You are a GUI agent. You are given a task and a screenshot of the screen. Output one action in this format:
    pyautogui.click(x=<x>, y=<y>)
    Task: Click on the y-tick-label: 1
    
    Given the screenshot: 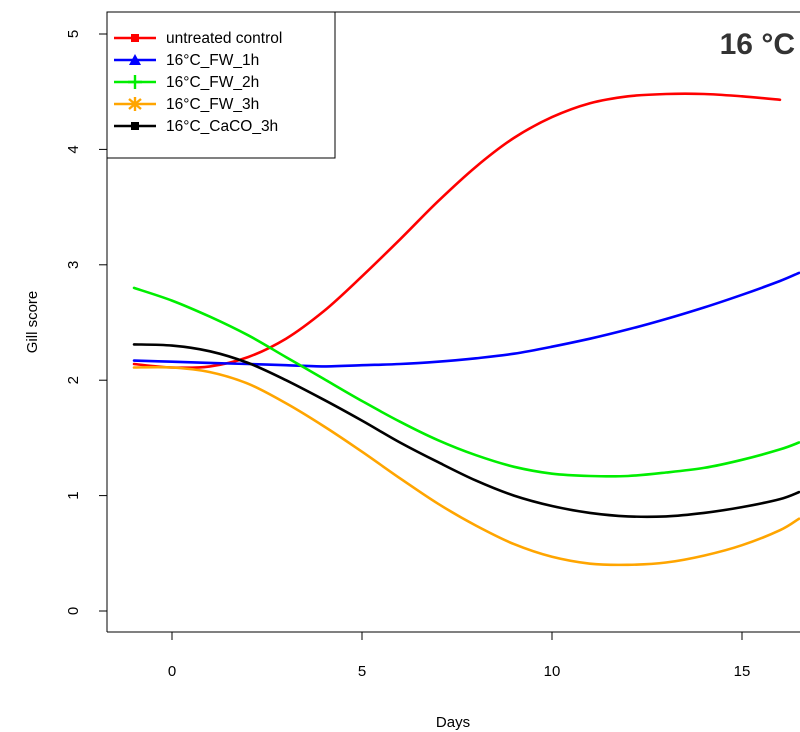 What is the action you would take?
    pyautogui.click(x=73, y=495)
    